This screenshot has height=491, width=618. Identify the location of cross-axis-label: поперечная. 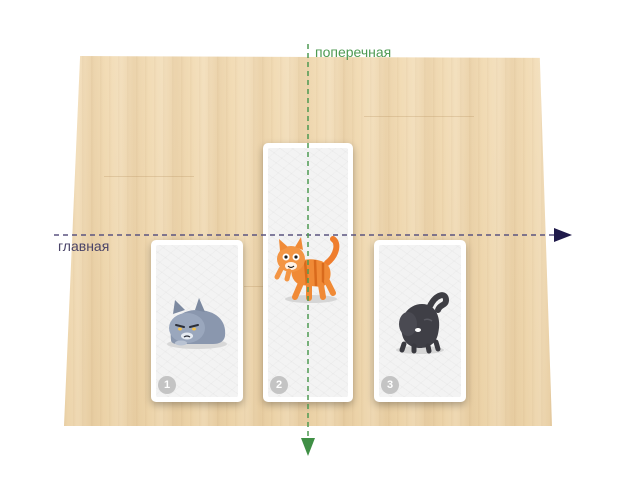
(353, 52).